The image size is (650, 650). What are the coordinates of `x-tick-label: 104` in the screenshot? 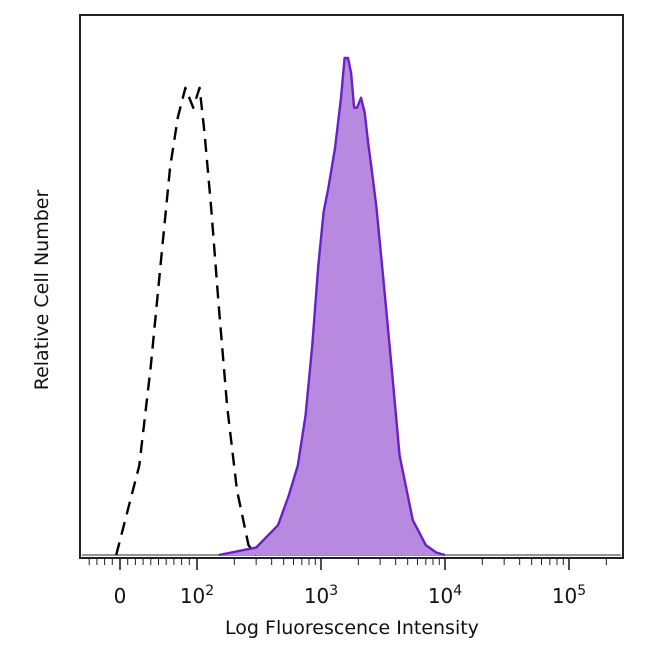 It's located at (445, 595).